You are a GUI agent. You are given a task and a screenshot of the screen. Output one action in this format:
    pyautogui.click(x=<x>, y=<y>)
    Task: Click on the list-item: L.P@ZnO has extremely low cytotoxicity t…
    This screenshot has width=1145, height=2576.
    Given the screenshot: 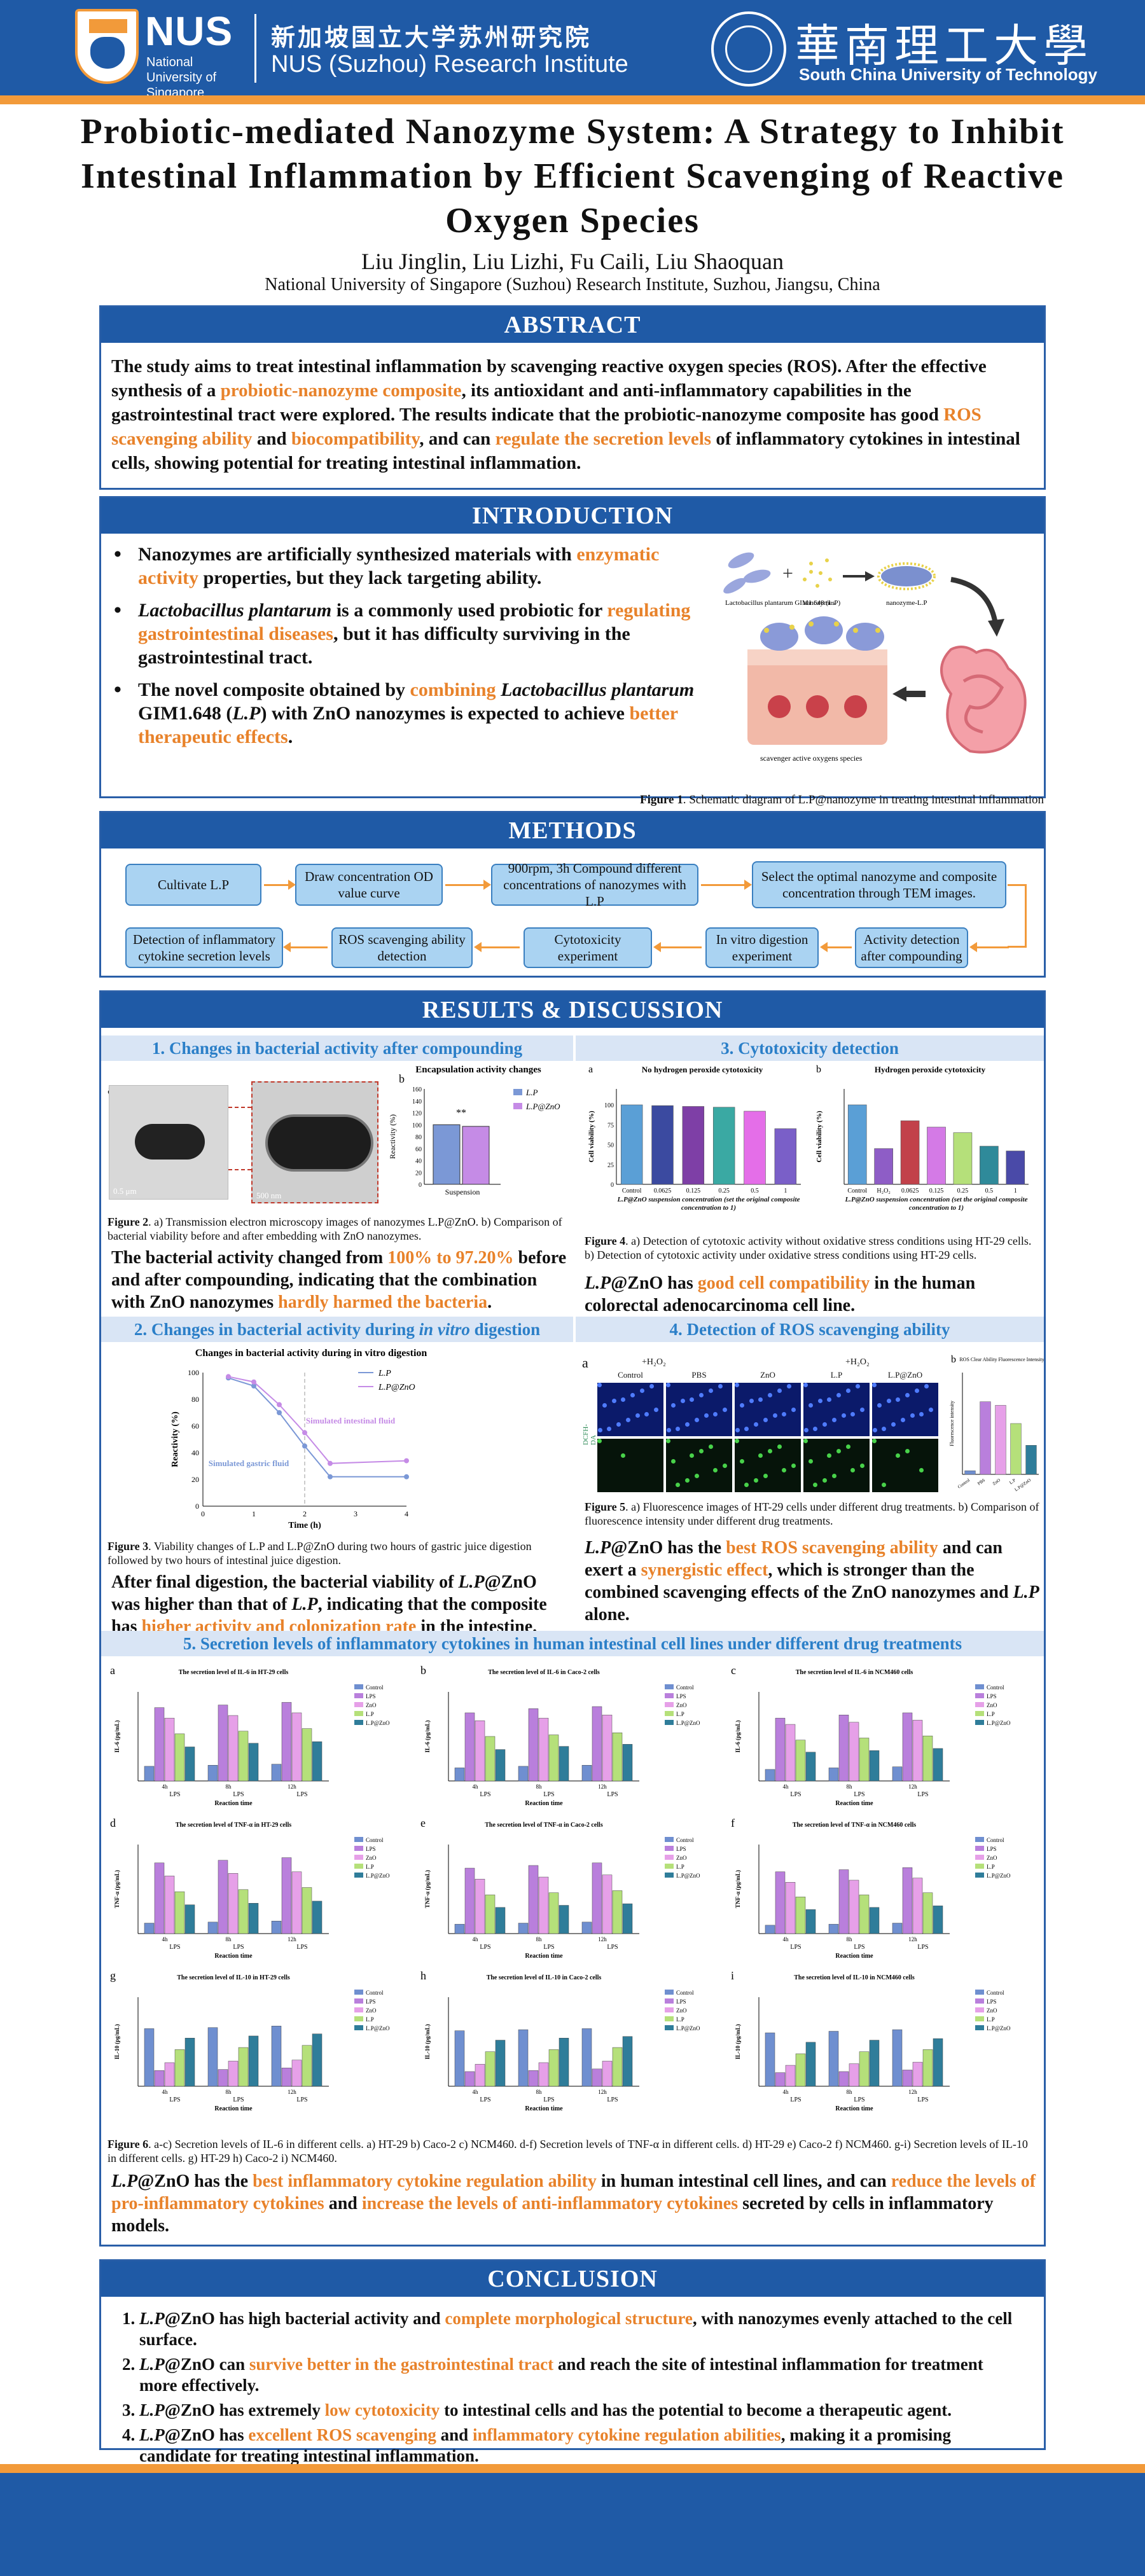 What is the action you would take?
    pyautogui.click(x=582, y=2410)
    